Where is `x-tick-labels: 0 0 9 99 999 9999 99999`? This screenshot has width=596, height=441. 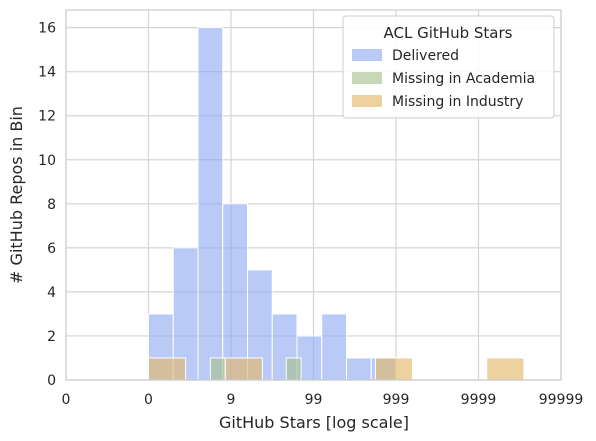 x-tick-labels: 0 0 9 99 999 9999 99999 is located at coordinates (323, 400).